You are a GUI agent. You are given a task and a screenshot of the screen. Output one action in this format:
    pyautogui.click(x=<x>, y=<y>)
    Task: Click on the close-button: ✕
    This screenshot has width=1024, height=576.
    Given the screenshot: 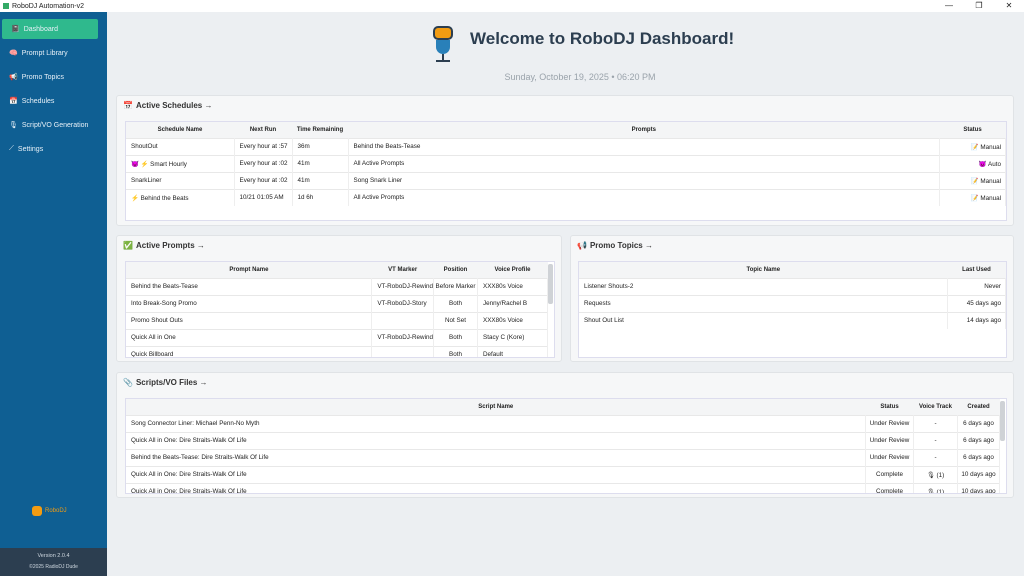 What is the action you would take?
    pyautogui.click(x=1009, y=5)
    